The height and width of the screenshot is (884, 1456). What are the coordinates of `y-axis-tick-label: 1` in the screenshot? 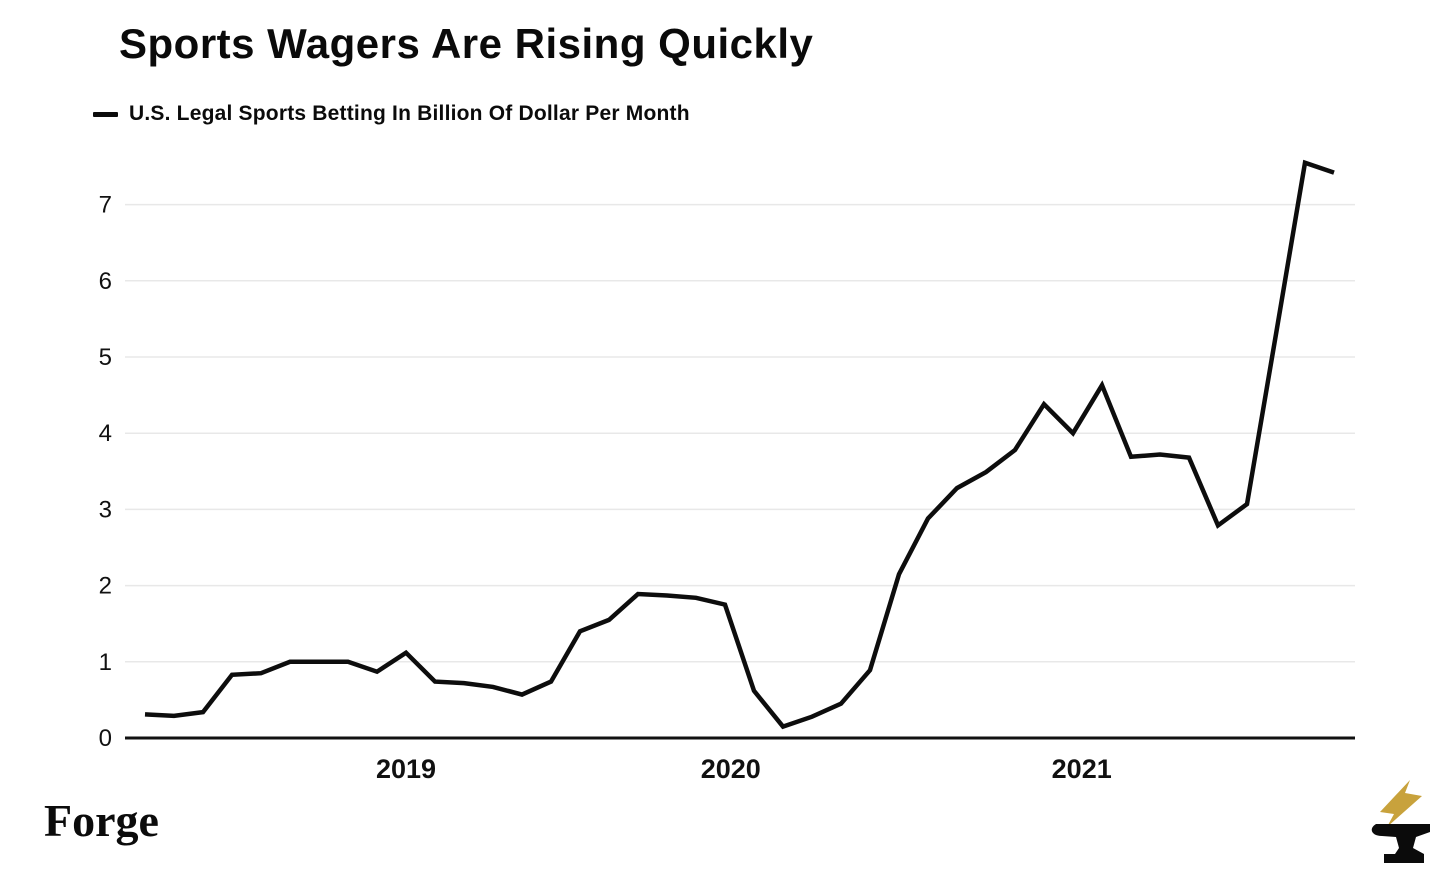 It's located at (105, 662).